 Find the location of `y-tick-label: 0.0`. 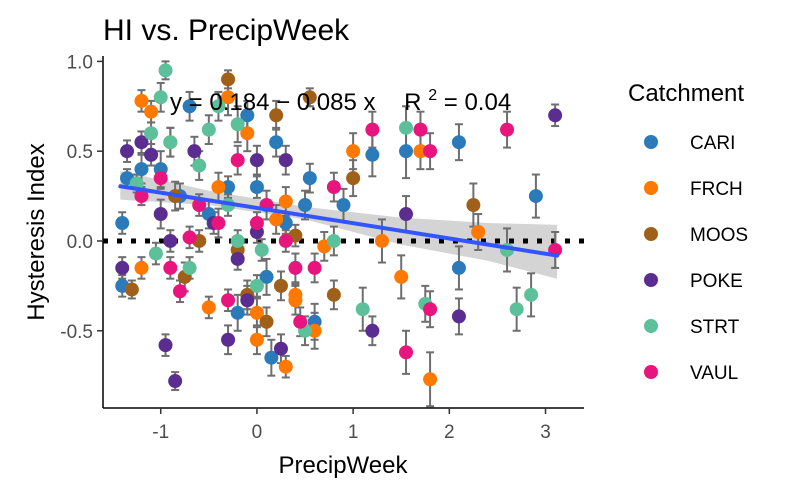

y-tick-label: 0.0 is located at coordinates (80, 242).